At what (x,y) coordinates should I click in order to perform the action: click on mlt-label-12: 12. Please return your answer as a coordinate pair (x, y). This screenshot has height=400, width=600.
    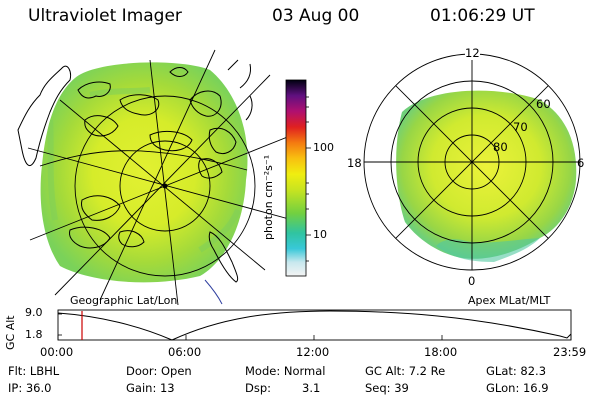
    Looking at the image, I should click on (472, 53).